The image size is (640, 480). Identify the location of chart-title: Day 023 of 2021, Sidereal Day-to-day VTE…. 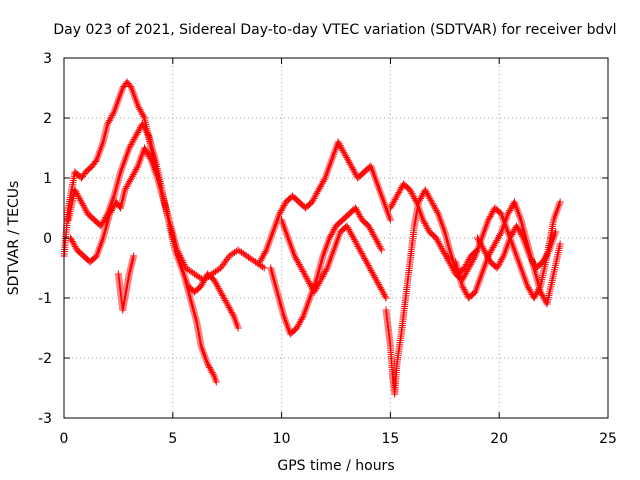
(334, 30).